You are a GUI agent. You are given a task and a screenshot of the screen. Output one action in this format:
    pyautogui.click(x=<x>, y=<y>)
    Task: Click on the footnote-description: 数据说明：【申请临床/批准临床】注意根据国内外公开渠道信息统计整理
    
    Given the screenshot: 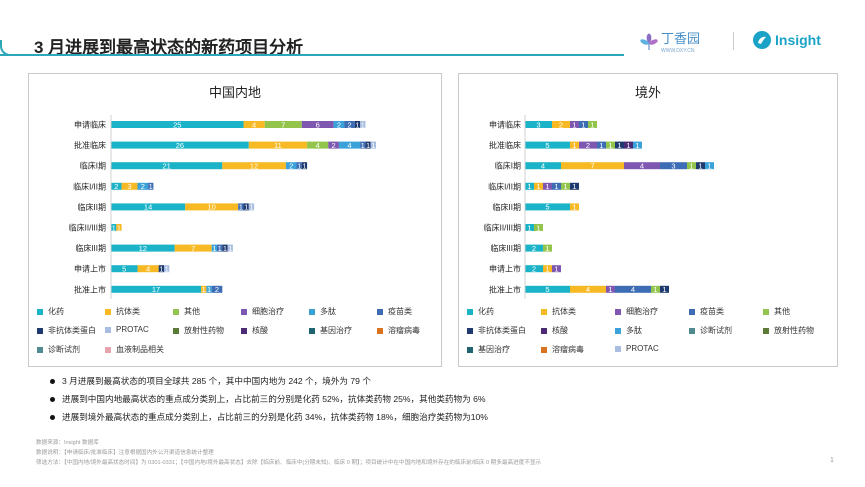 What is the action you would take?
    pyautogui.click(x=125, y=453)
    